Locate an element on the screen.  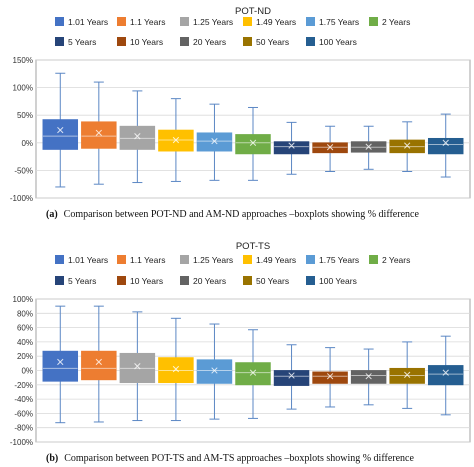
legend-item: 100 Years is located at coordinates (331, 281).